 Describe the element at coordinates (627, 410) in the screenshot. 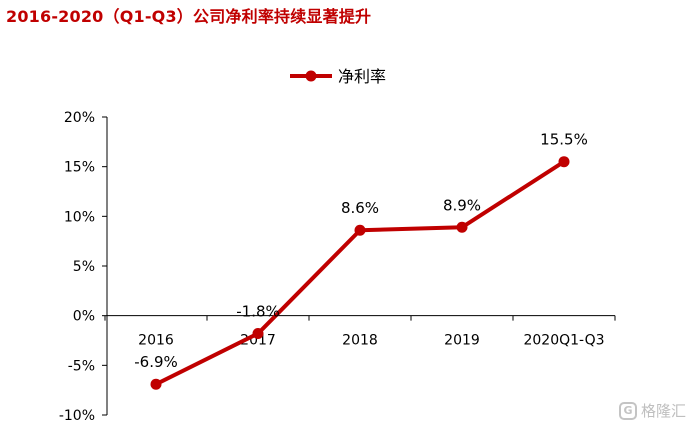

I see `gelonghui-logo-icon: G` at that location.